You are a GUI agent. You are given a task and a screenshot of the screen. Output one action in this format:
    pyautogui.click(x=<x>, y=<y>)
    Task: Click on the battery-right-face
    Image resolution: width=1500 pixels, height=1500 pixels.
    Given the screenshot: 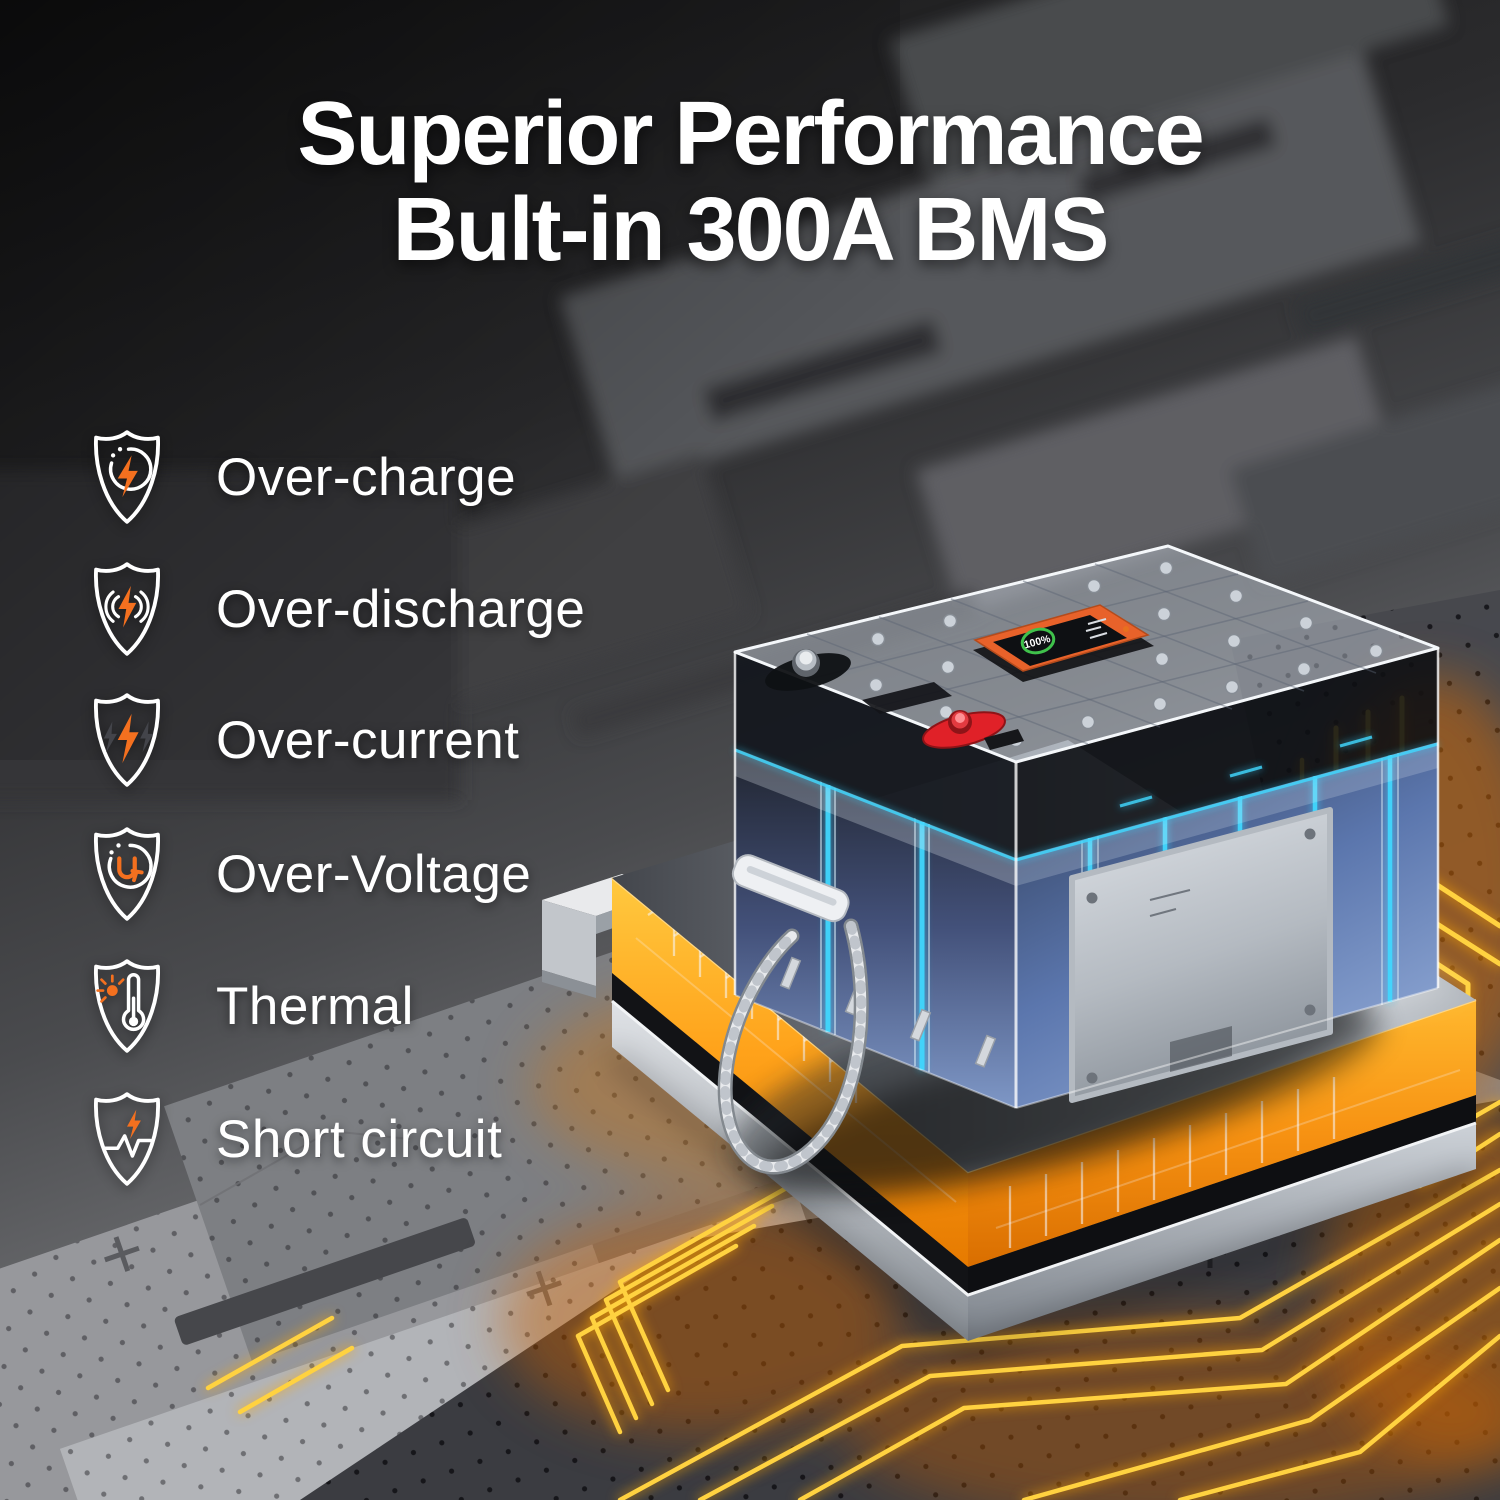 What is the action you would take?
    pyautogui.click(x=1227, y=925)
    